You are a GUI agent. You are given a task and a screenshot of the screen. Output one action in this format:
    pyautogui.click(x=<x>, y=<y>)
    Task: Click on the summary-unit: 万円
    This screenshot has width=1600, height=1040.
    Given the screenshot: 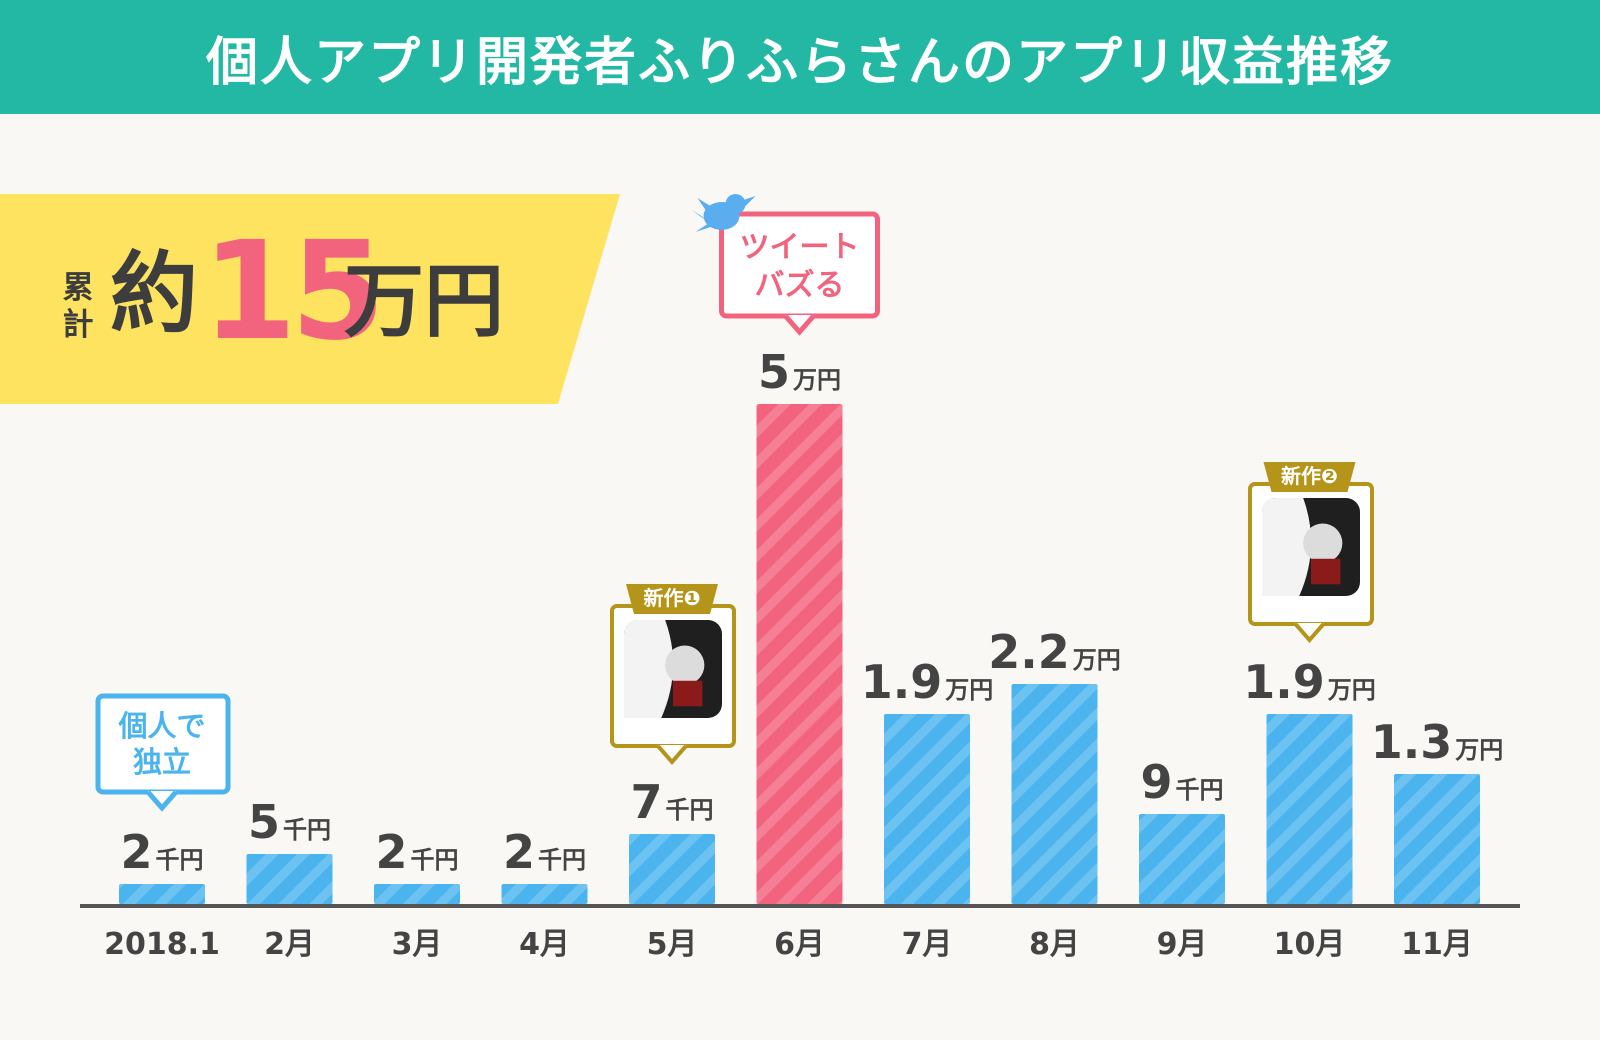 What is the action you would take?
    pyautogui.click(x=424, y=301)
    